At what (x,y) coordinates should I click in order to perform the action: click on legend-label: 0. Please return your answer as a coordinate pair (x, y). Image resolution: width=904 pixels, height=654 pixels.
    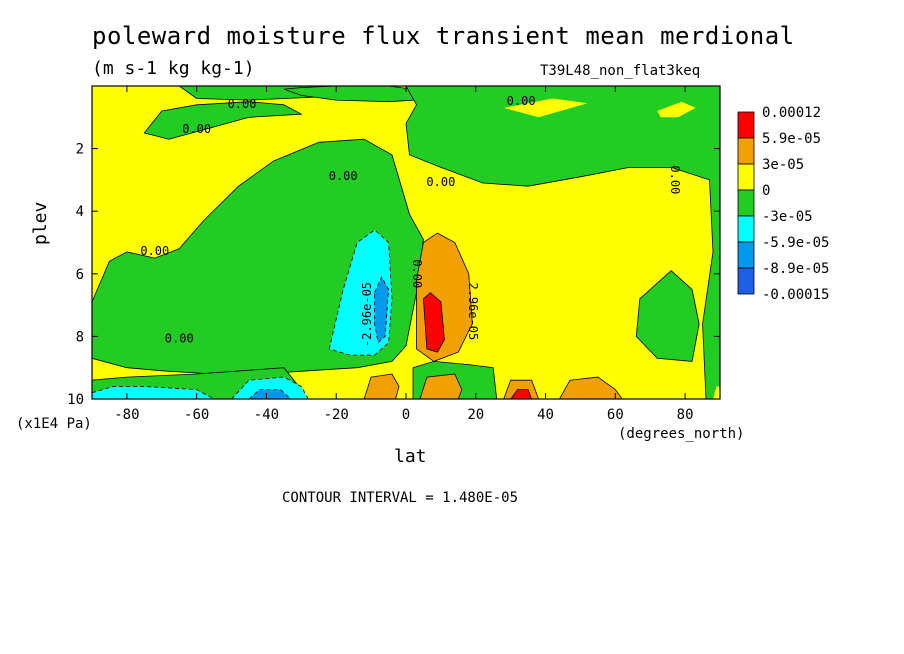
    Looking at the image, I should click on (766, 191).